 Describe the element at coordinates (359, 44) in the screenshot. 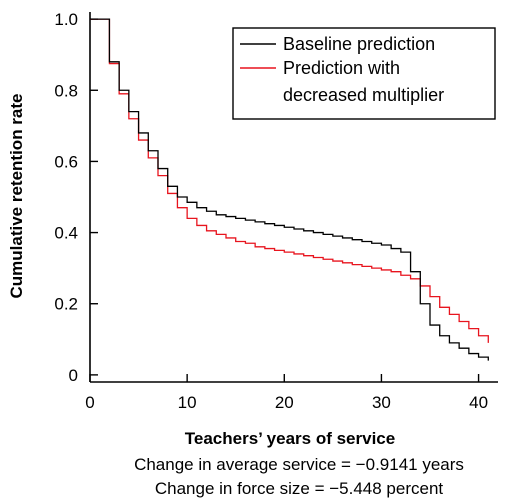

I see `legend-label-baseline: Baseline prediction` at that location.